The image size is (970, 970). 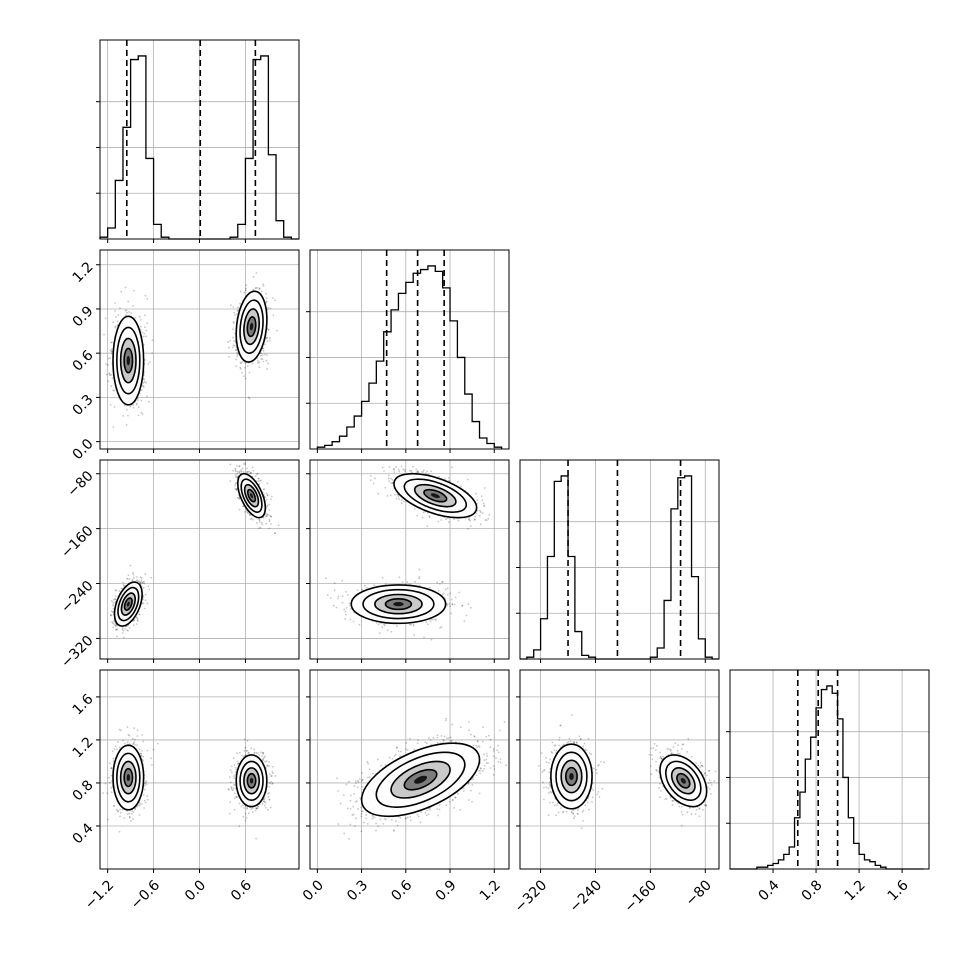 What do you see at coordinates (408, 549) in the screenshot?
I see `panel-content` at bounding box center [408, 549].